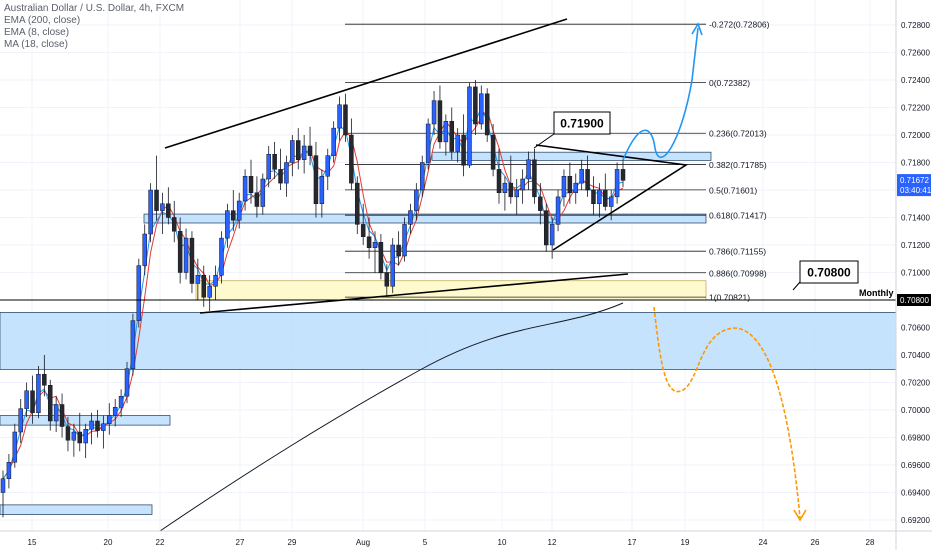  What do you see at coordinates (915, 80) in the screenshot?
I see `y-tick-label: 0.72400` at bounding box center [915, 80].